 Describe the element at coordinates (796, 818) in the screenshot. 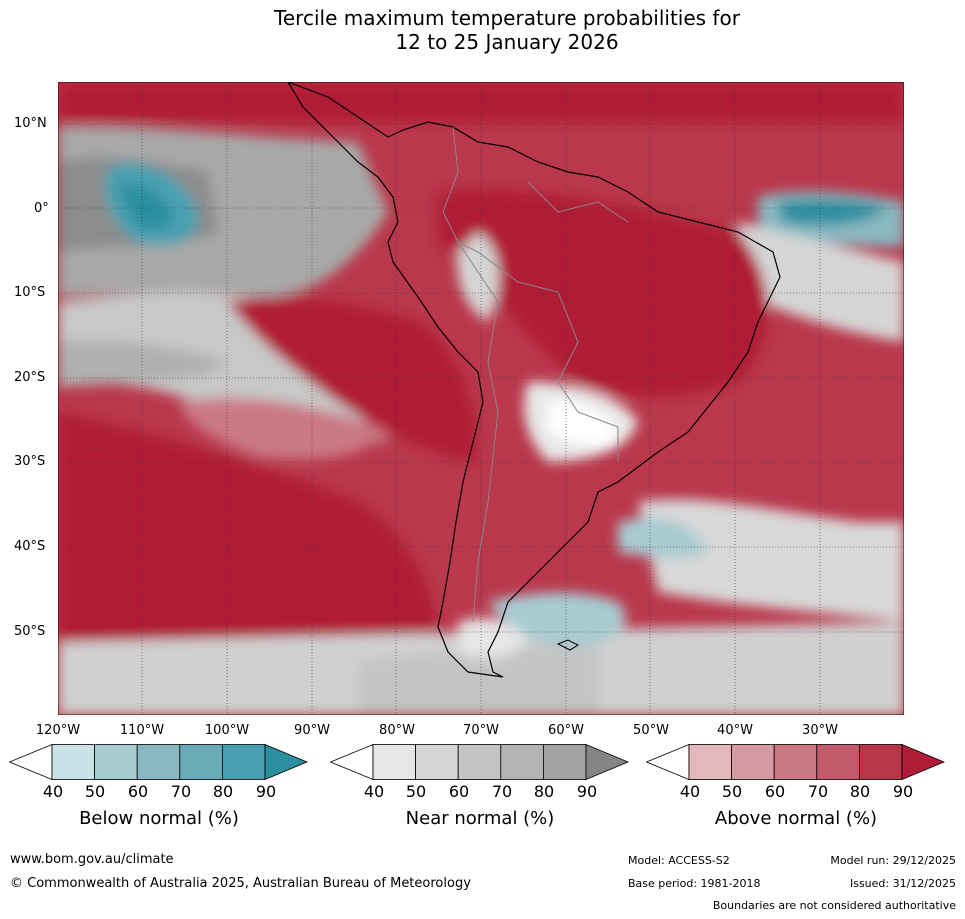

I see `above-normal-label: Above normal (%)` at that location.